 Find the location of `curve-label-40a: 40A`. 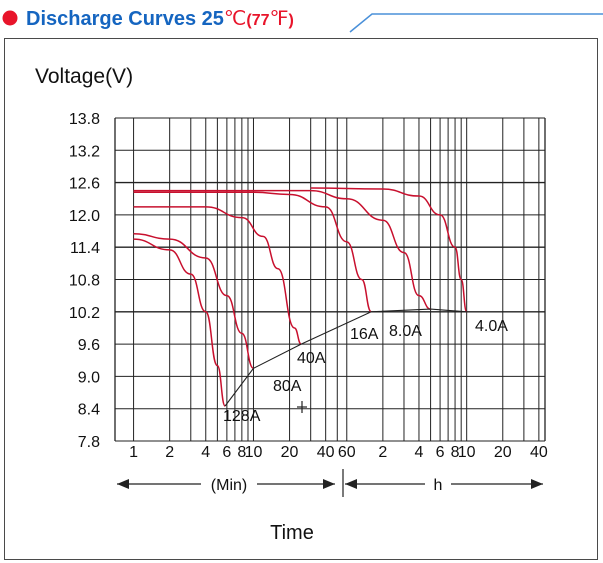

curve-label-40a: 40A is located at coordinates (311, 358).